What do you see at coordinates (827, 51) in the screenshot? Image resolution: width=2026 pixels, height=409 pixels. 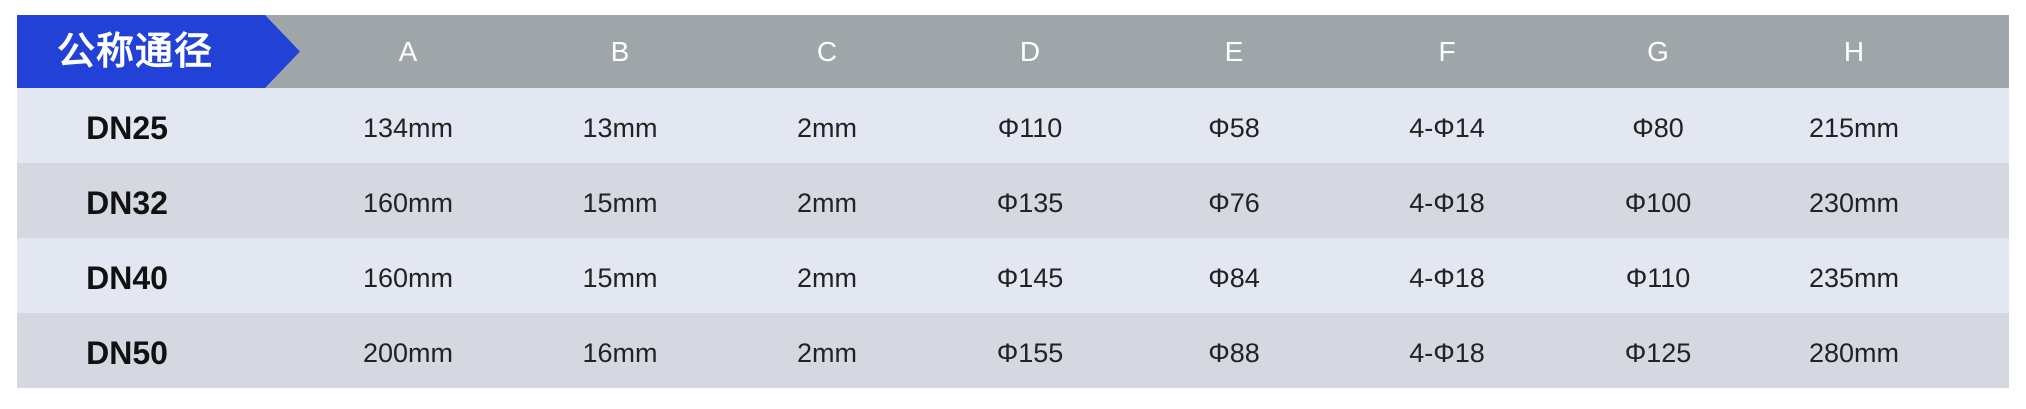 I see `column-header-c: C` at bounding box center [827, 51].